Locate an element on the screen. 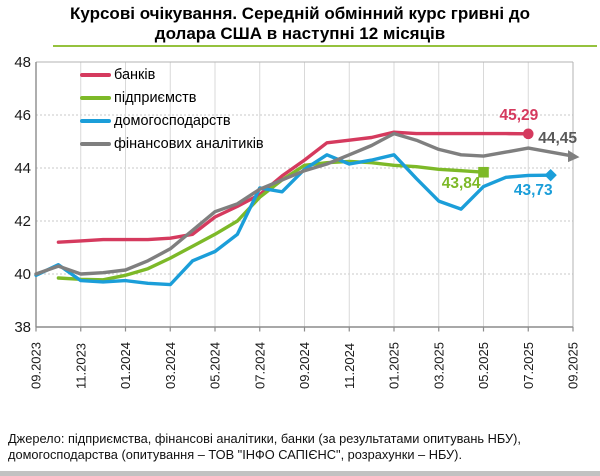 Image resolution: width=600 pixels, height=476 pixels. end-value-label-households: 43,73 is located at coordinates (533, 191).